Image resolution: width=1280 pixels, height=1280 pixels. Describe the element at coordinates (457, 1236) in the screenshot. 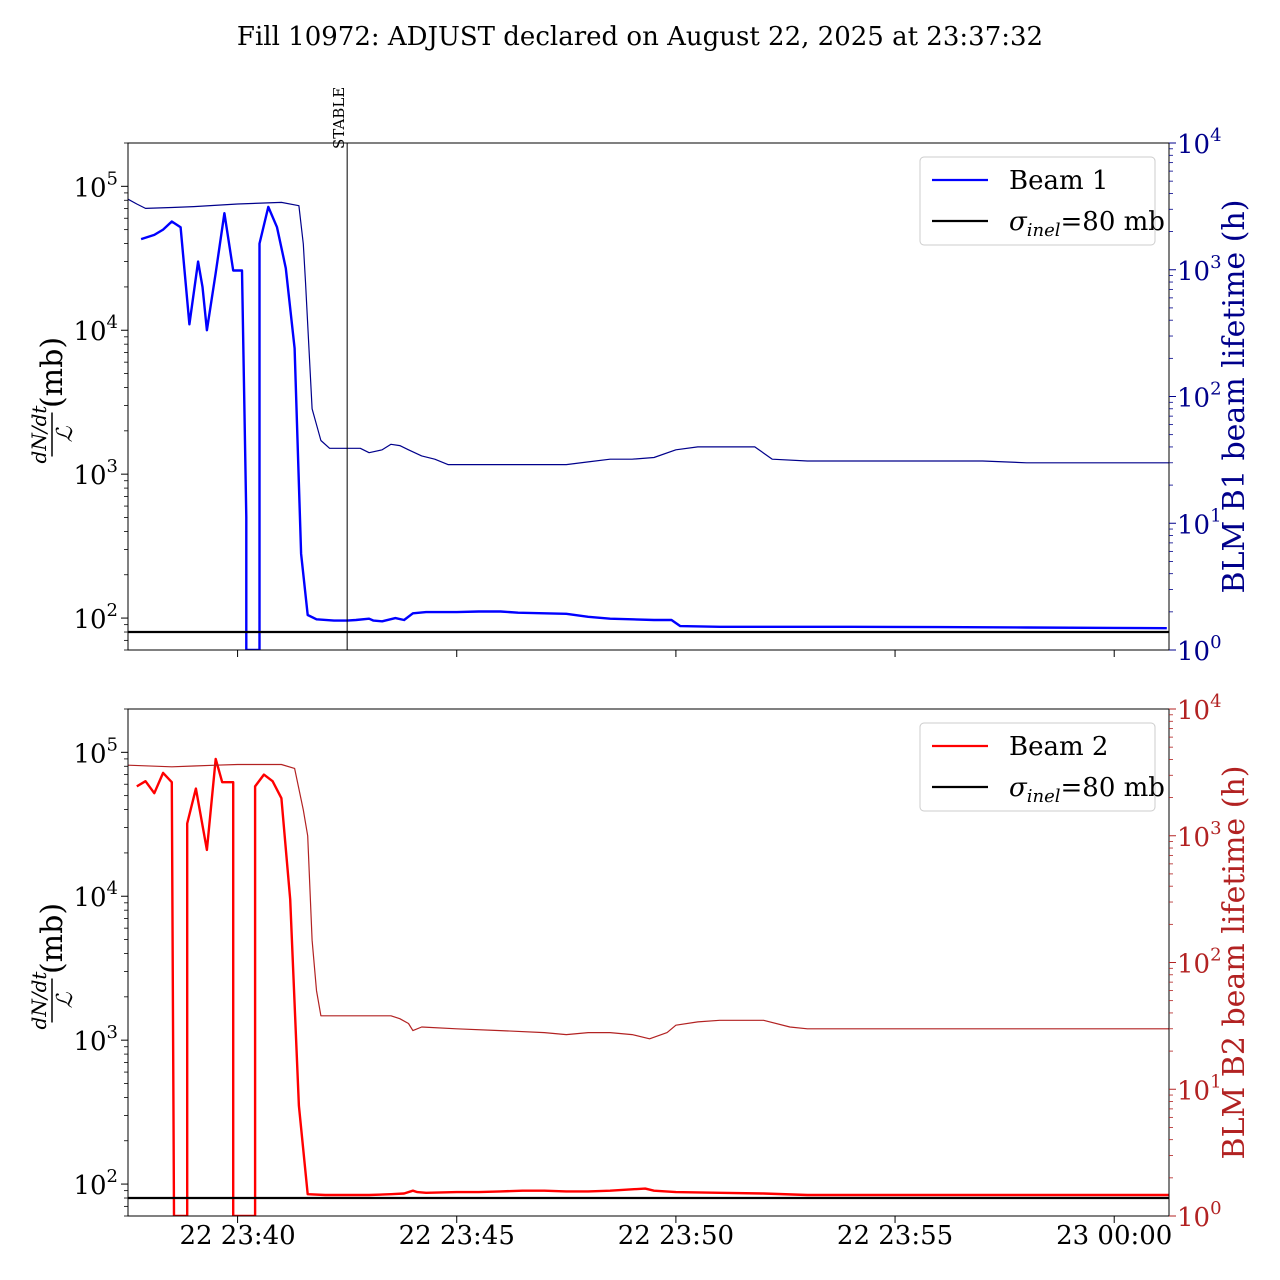

I see `x-tick-label: 22 23:45` at that location.